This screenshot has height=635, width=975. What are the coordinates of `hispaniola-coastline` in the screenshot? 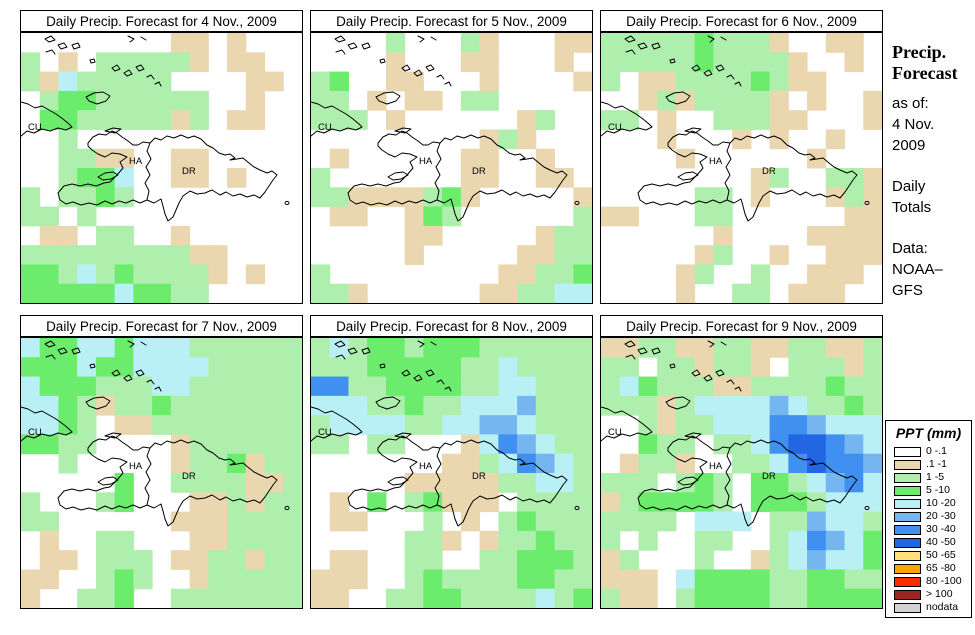 It's located at (457, 481).